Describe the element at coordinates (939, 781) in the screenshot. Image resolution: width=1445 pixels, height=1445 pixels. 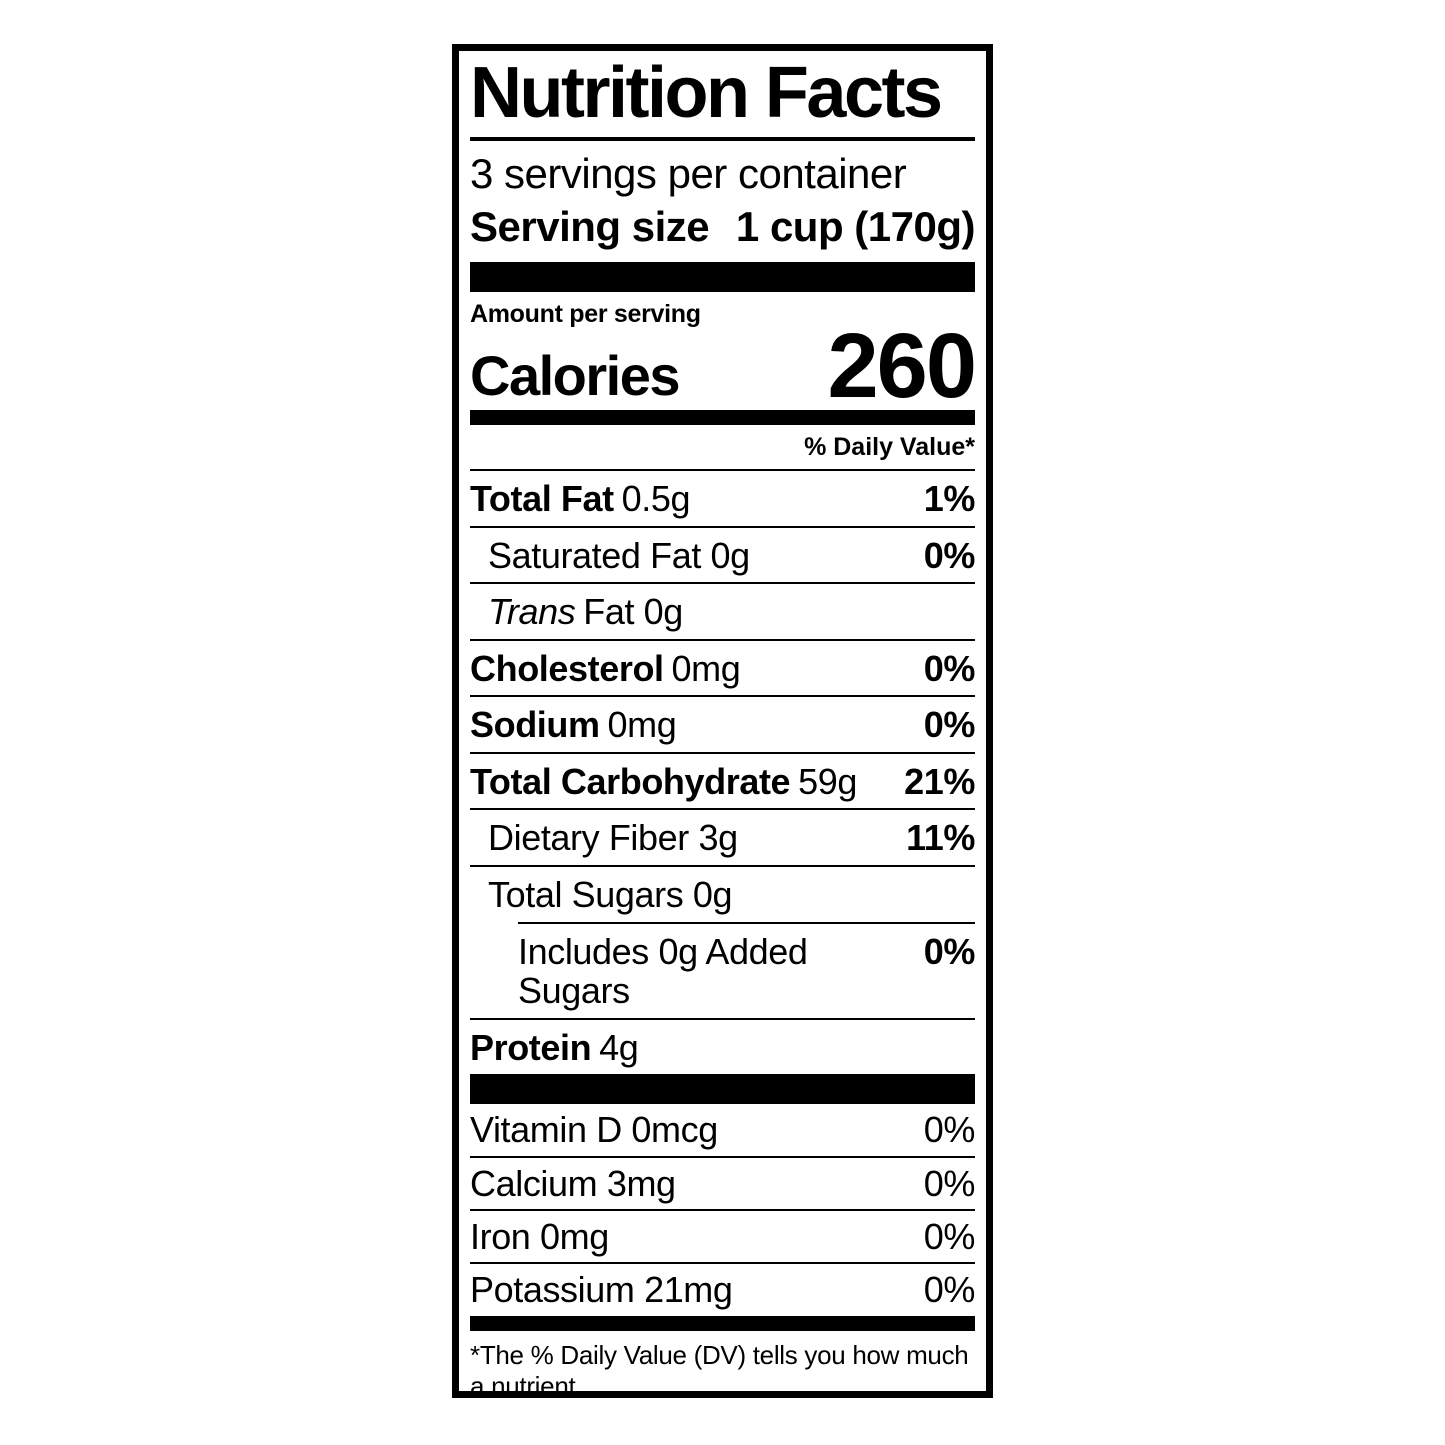
I see `nutrient-percent: 21%` at that location.